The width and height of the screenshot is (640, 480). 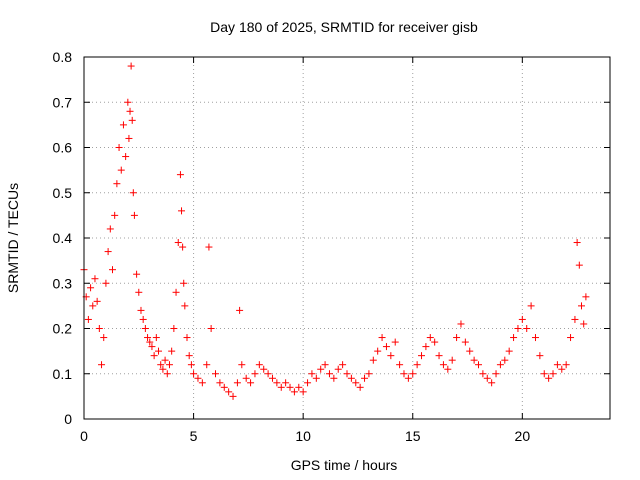 I want to click on y-tick-label: 0.6, so click(x=63, y=148).